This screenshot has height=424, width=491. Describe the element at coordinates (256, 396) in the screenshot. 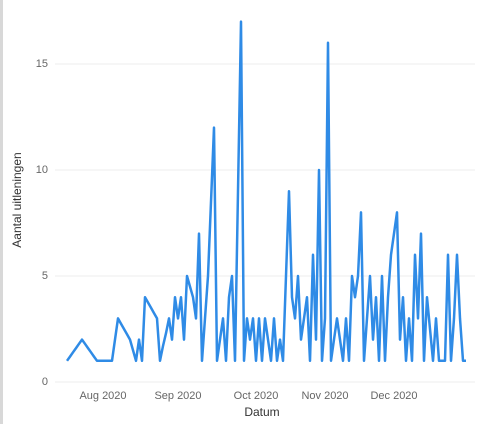

I see `x-tick-label: Oct 2020` at that location.